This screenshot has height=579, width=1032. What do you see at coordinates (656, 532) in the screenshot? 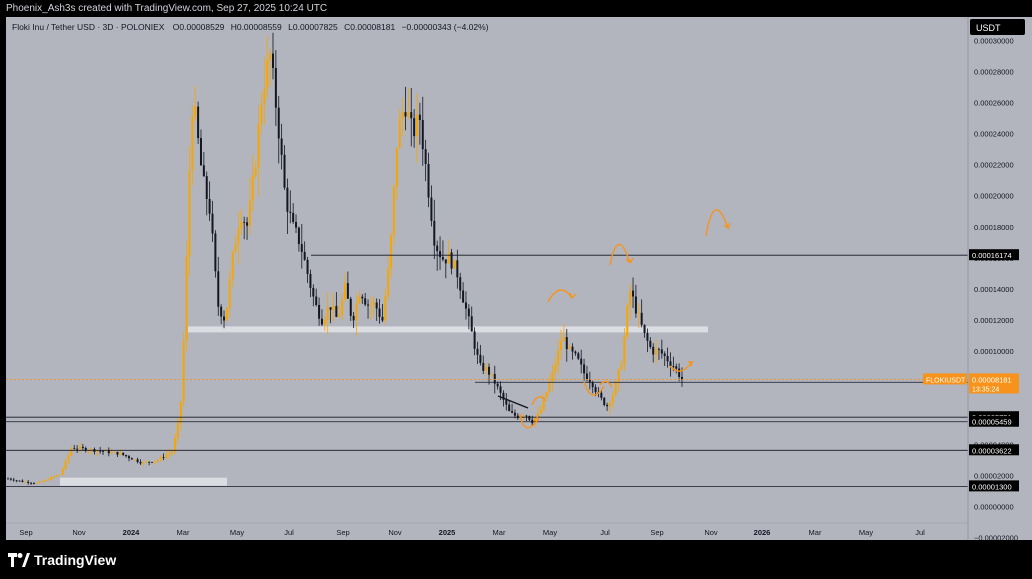
I see `x-tick-label: Sep` at bounding box center [656, 532].